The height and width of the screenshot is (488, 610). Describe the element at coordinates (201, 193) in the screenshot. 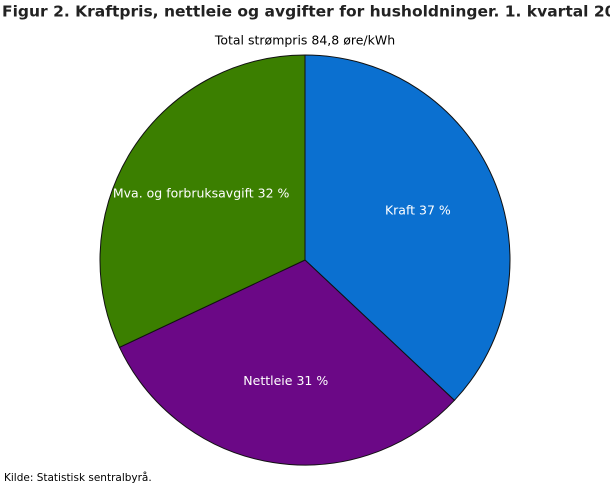

I see `slice-label: Mva. og forbruksavgift 32 %` at that location.